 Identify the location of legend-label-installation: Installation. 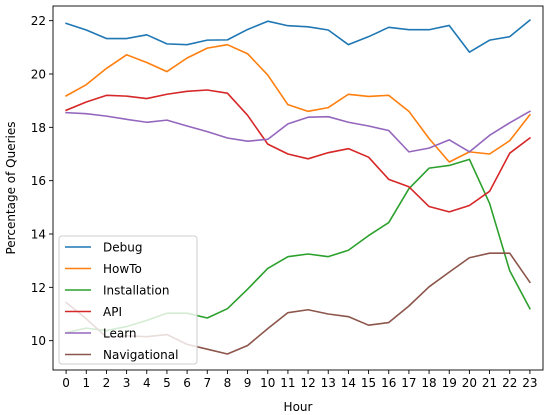
(136, 291).